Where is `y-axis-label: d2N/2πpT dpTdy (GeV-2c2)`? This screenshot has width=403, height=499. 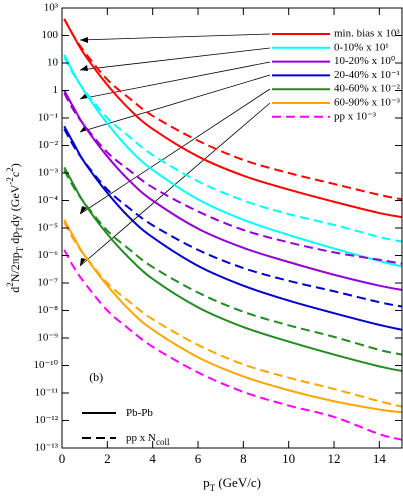 y-axis-label: d2N/2πpT dpTdy (GeV-2c2) is located at coordinates (15, 228).